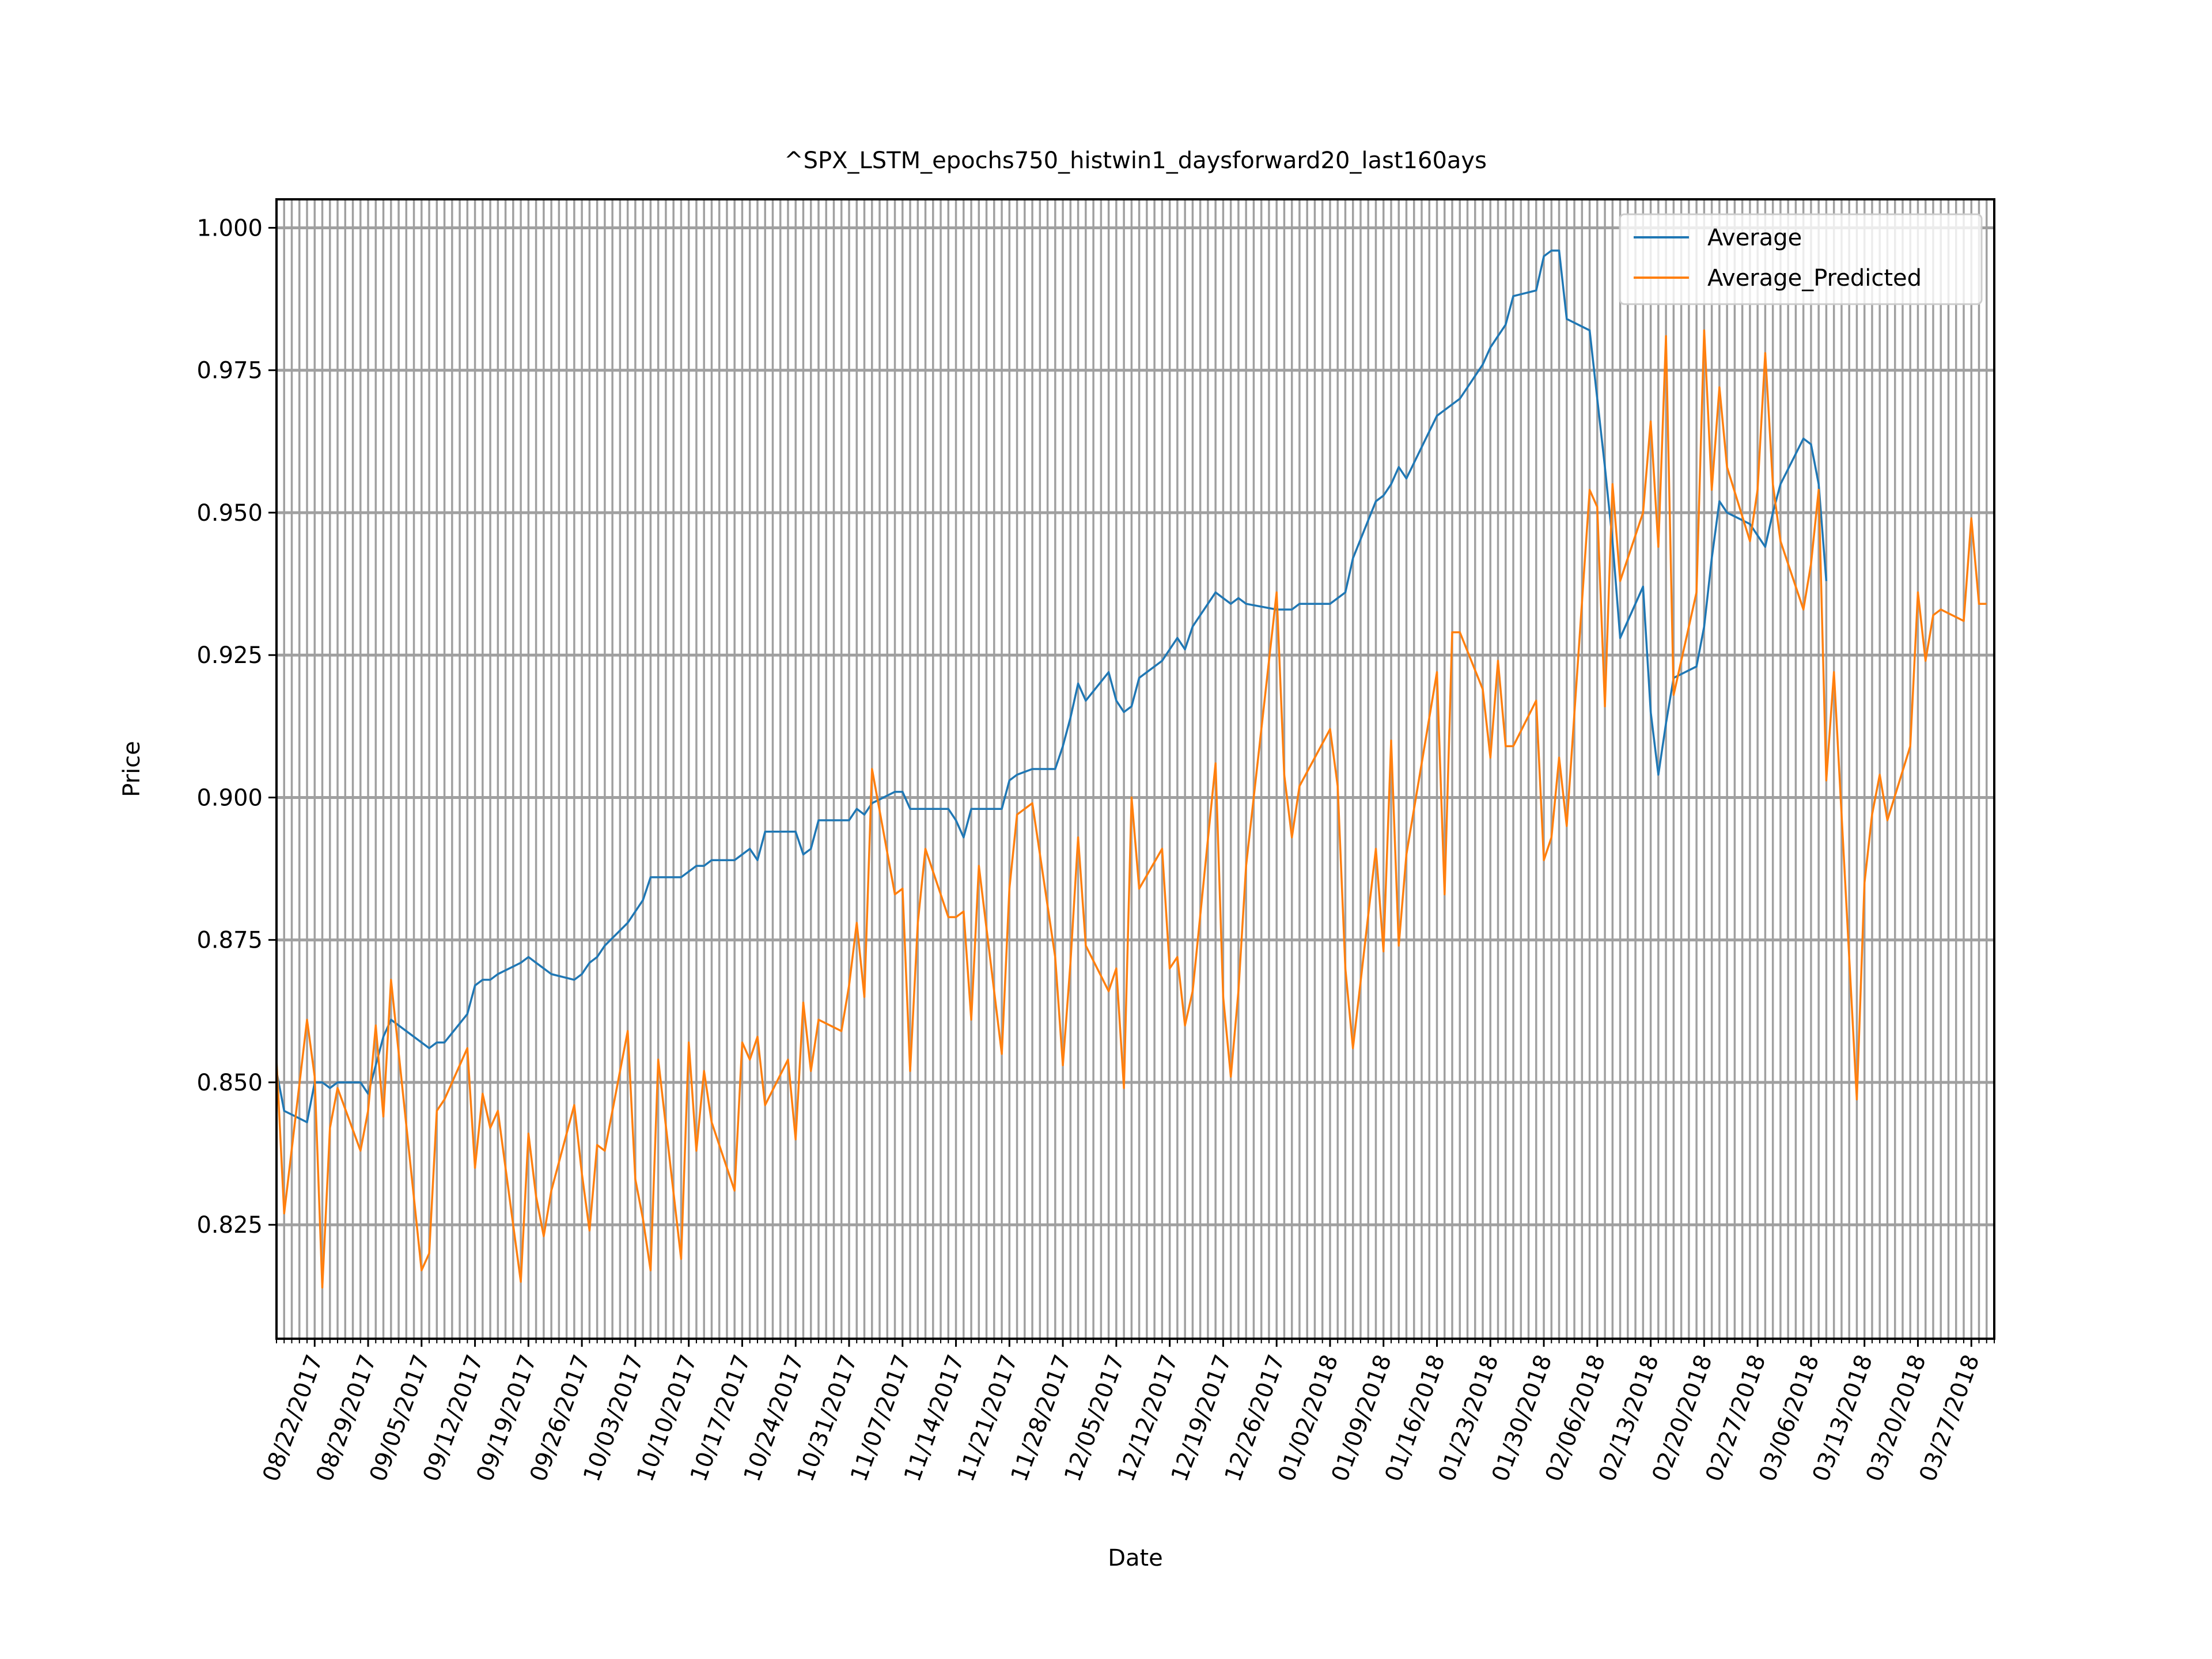 This screenshot has width=2212, height=1659. I want to click on y-tick-label: 0.875, so click(229, 940).